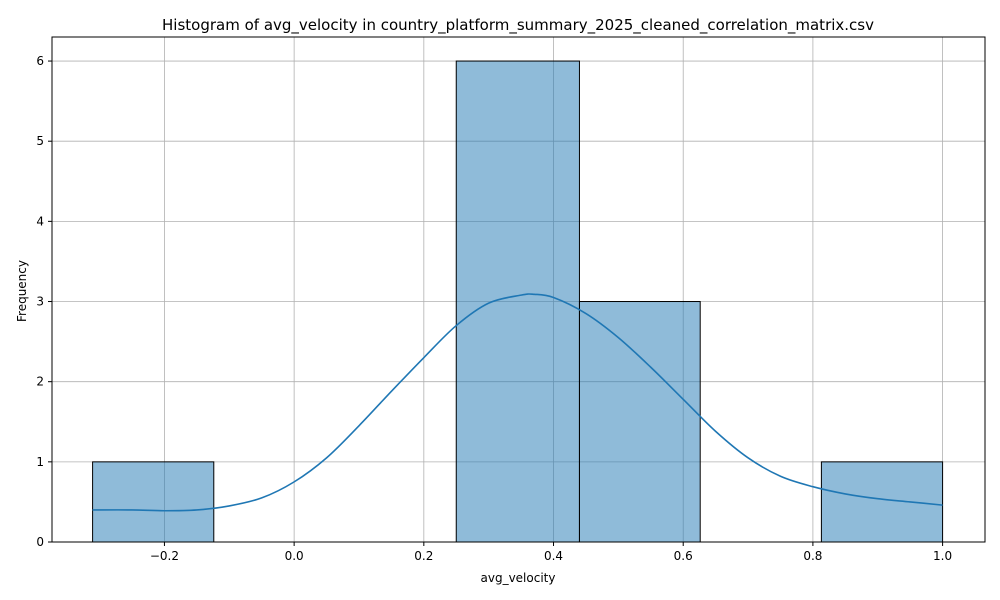  I want to click on x-tick-label: 0.6, so click(683, 556).